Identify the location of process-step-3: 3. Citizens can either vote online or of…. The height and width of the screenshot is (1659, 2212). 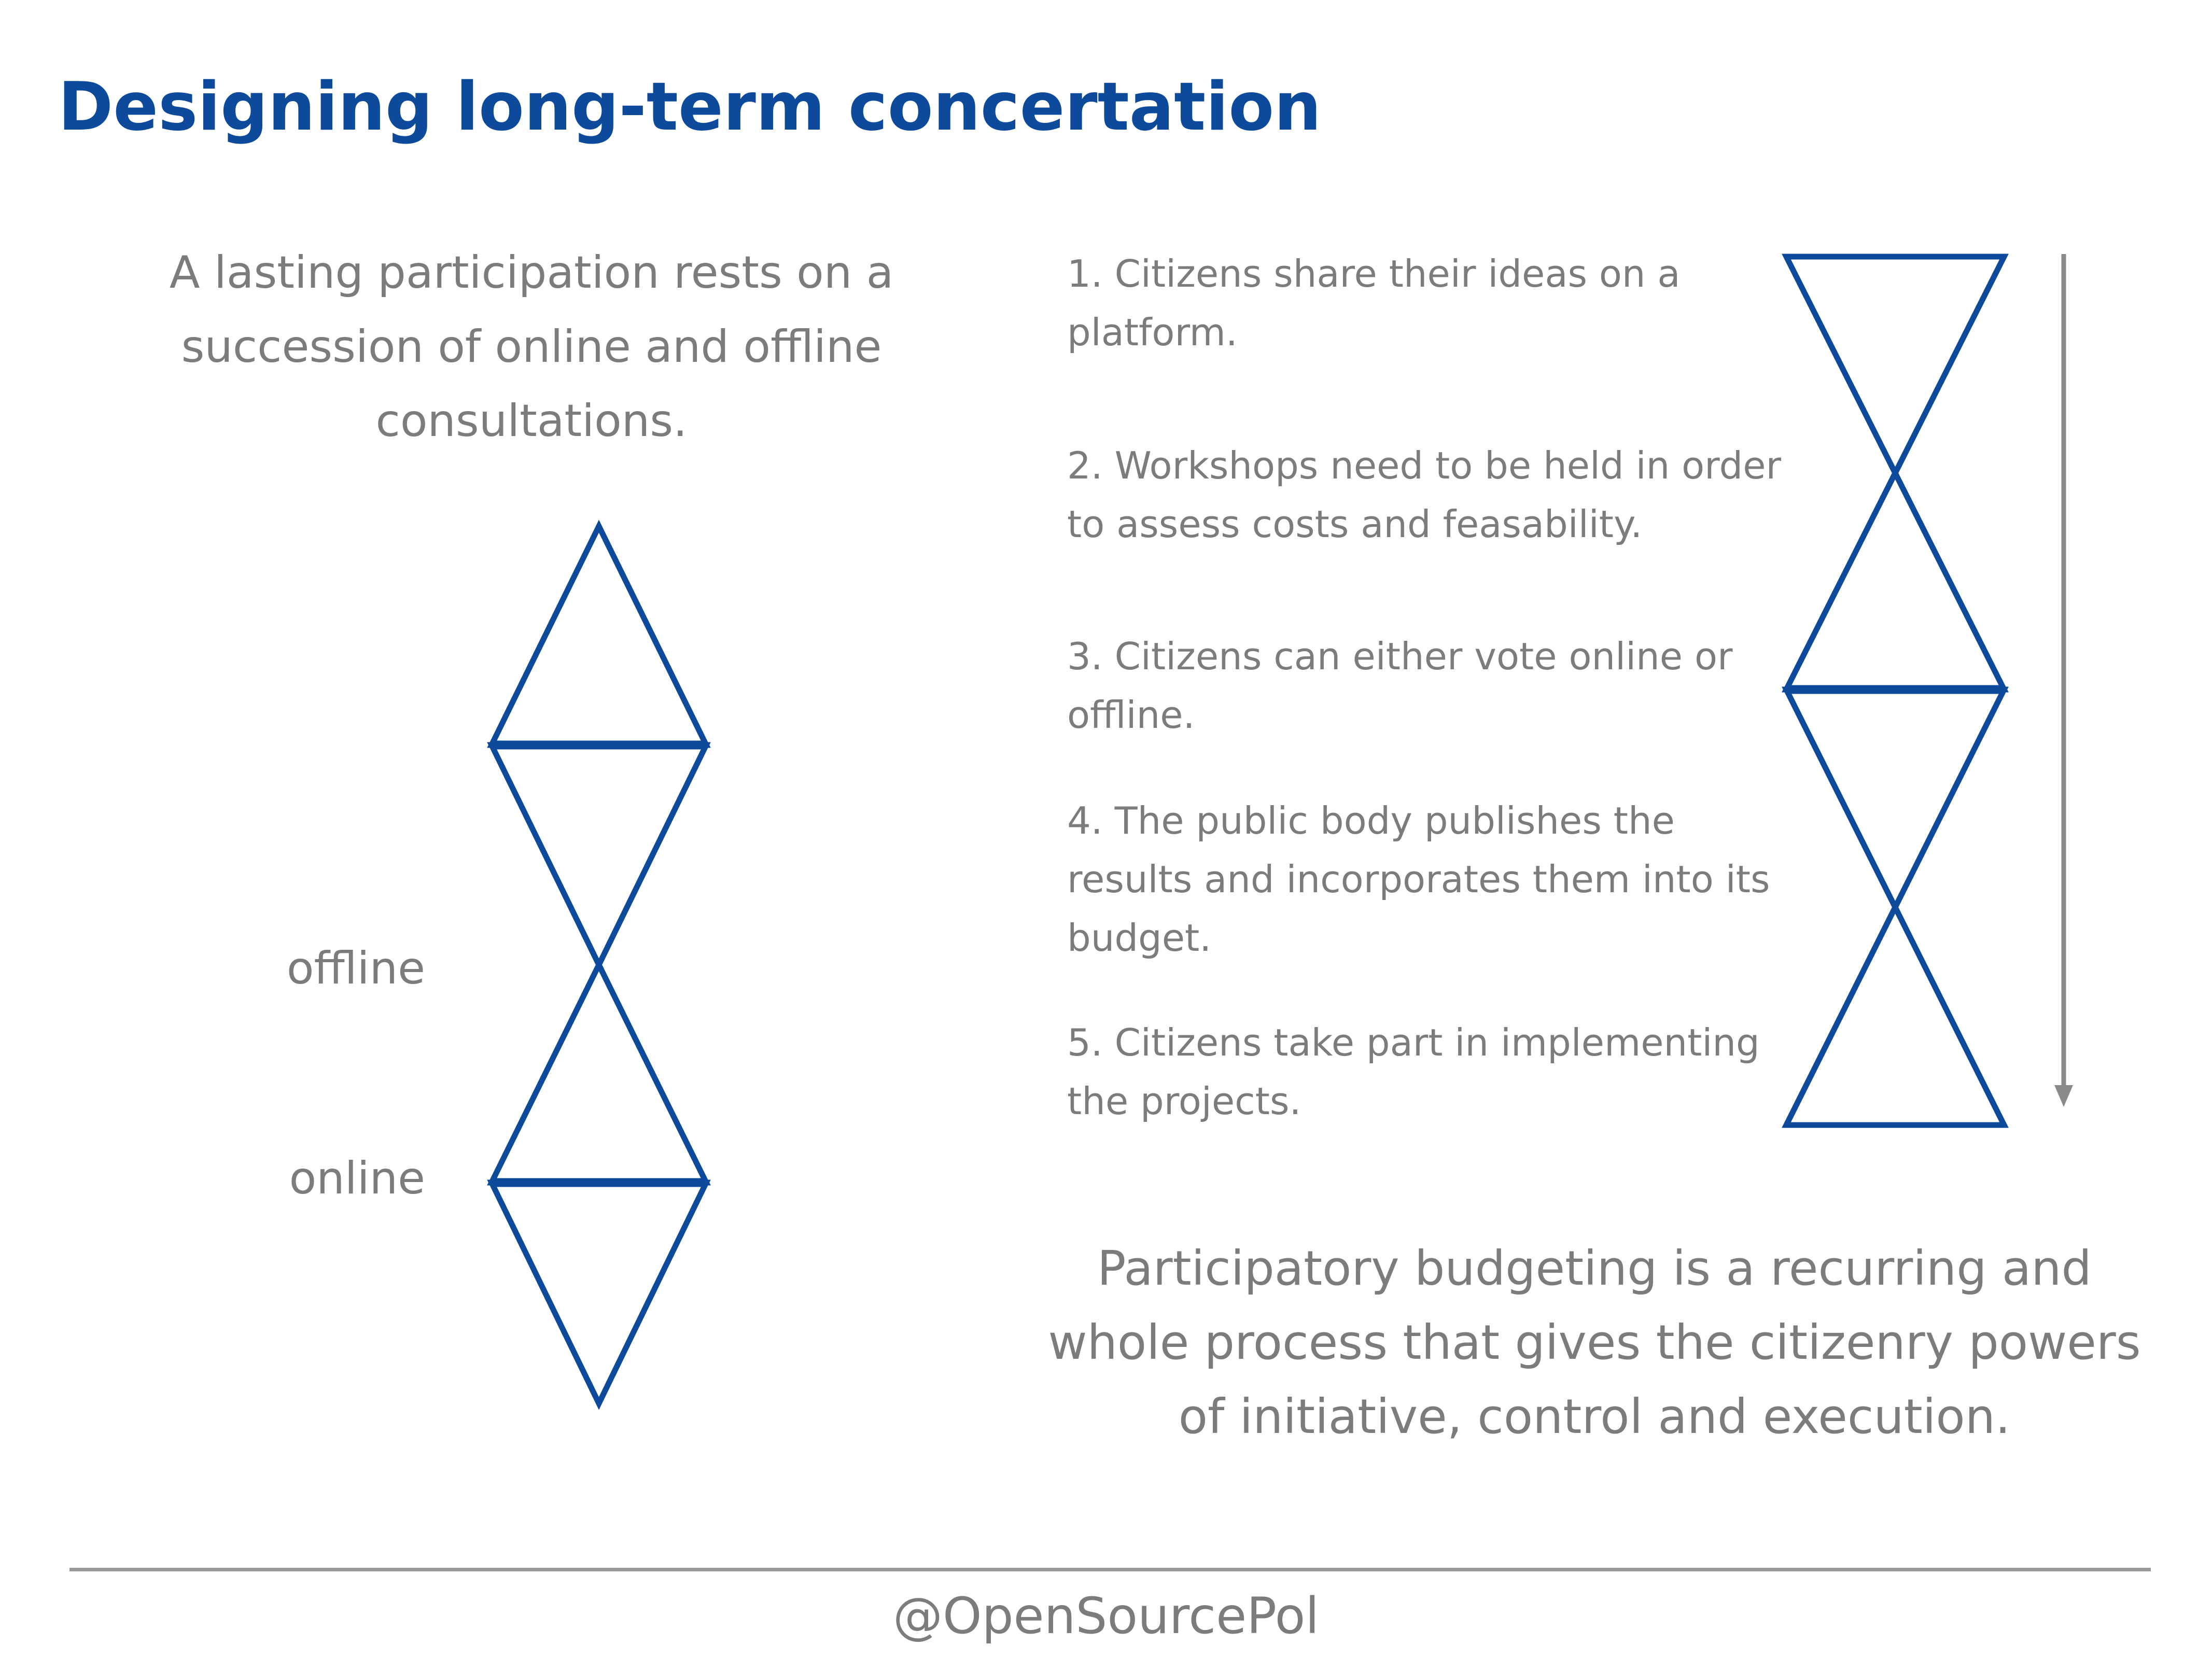
(1400, 686).